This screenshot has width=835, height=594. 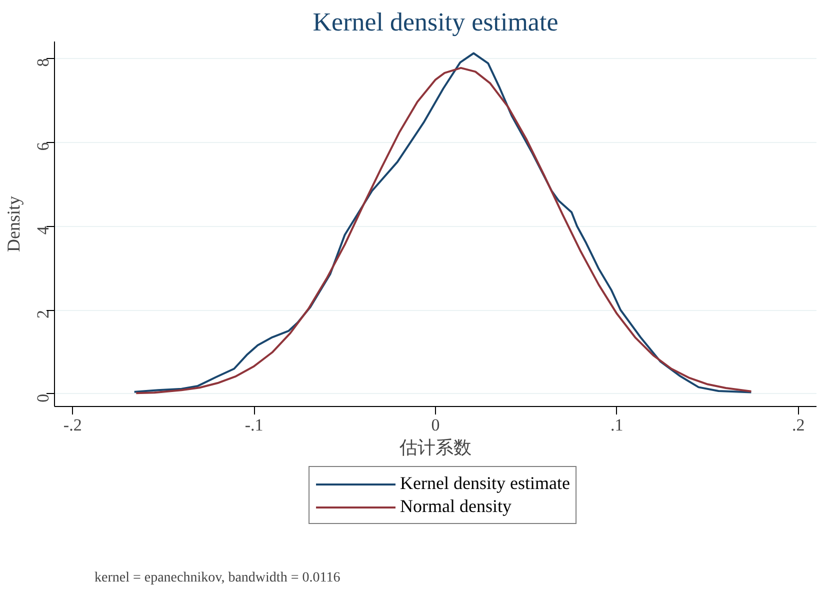 I want to click on x-tick-label: -.1, so click(x=254, y=425).